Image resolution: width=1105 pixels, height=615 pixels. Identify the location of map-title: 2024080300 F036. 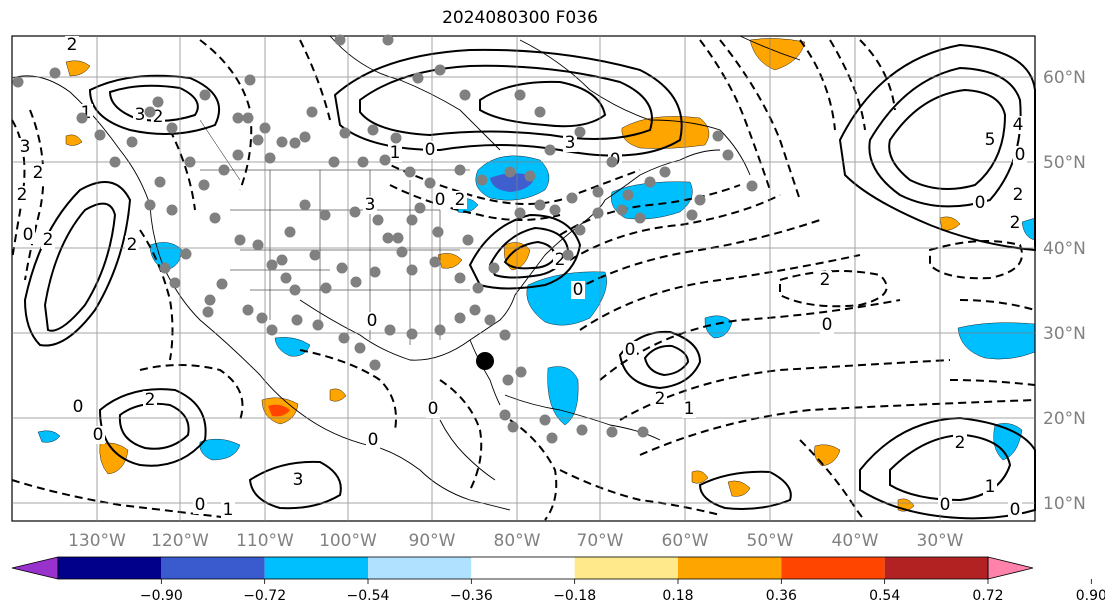
(520, 18).